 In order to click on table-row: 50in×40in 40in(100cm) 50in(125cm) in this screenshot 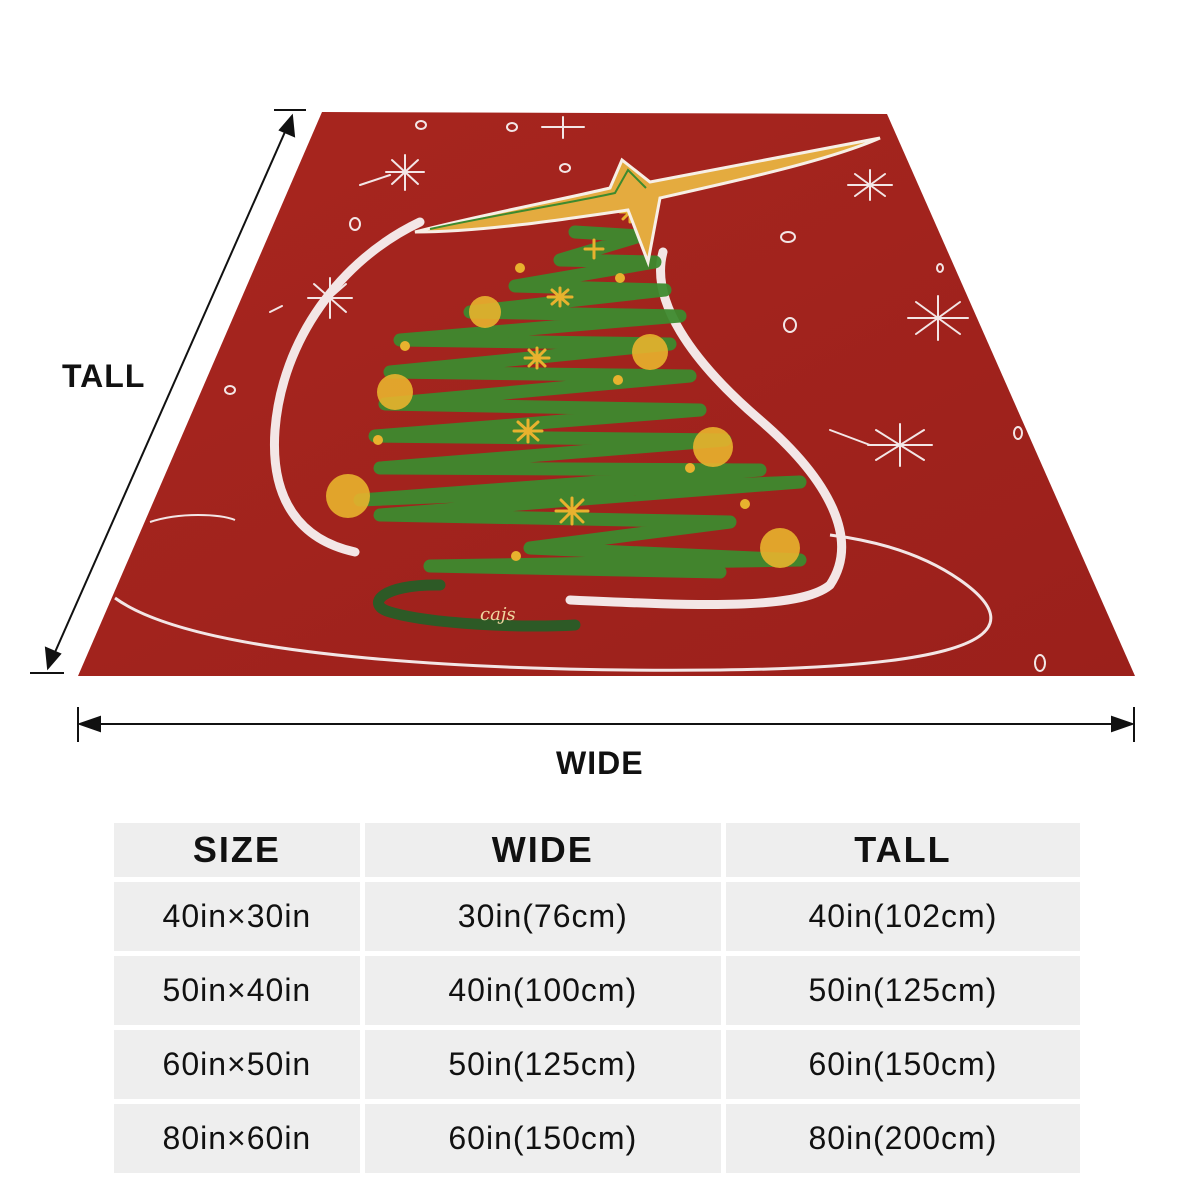, I will do `click(597, 990)`.